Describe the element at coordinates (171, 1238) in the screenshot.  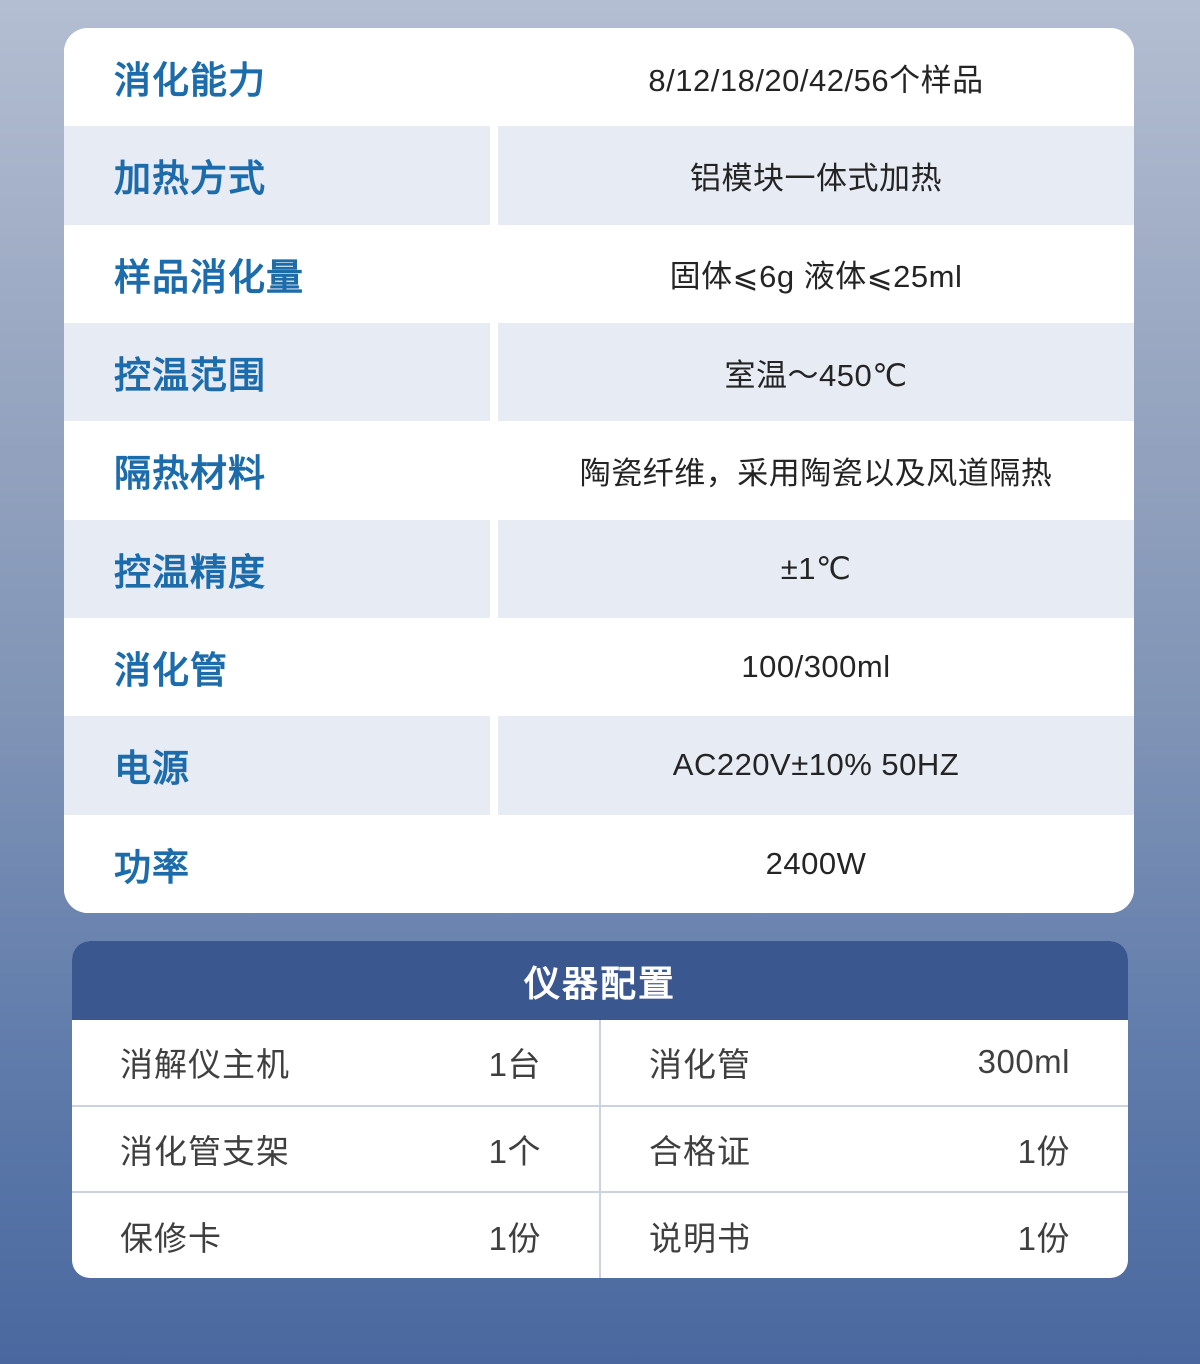
I see `config-item-name: 保修卡` at that location.